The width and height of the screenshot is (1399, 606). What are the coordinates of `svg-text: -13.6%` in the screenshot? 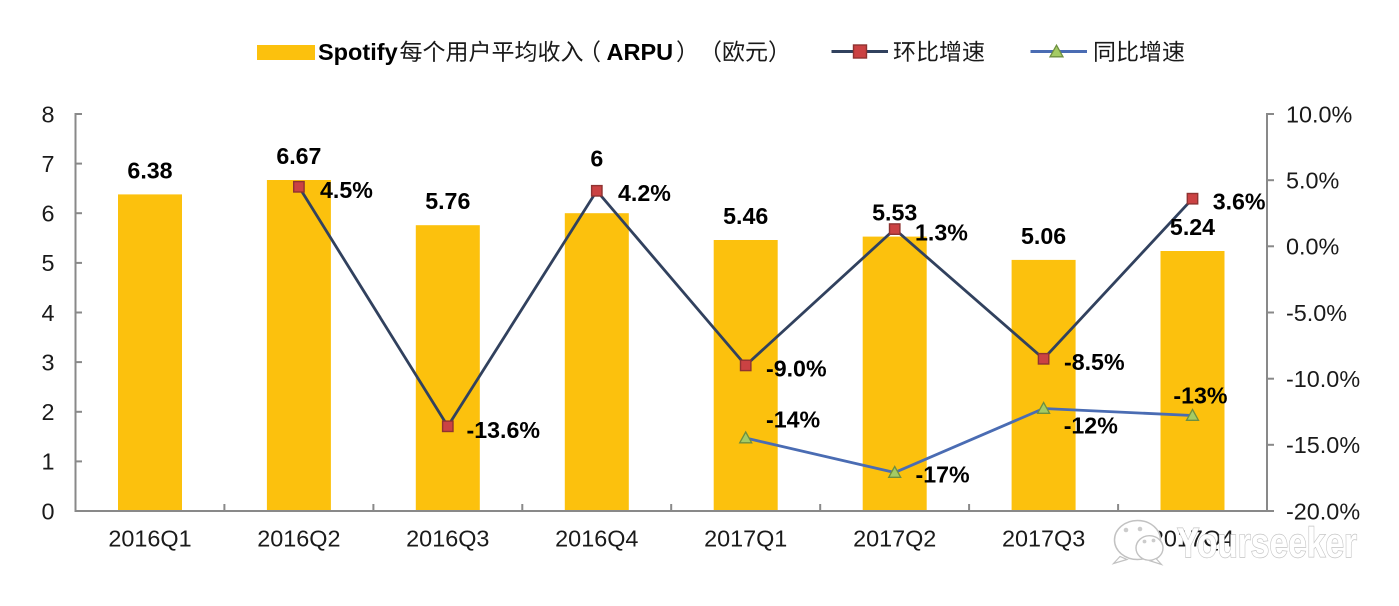 It's located at (503, 430).